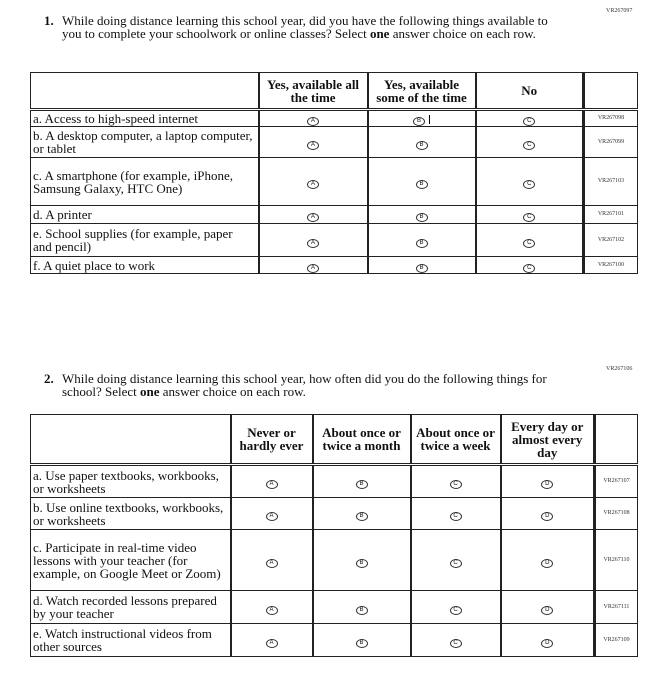 This screenshot has width=665, height=687. I want to click on q-text2: answer choice on each row., so click(232, 391).